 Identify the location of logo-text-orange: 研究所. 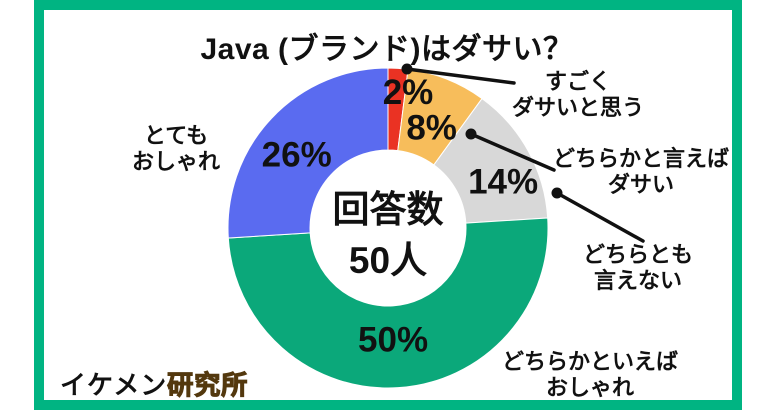
(208, 384).